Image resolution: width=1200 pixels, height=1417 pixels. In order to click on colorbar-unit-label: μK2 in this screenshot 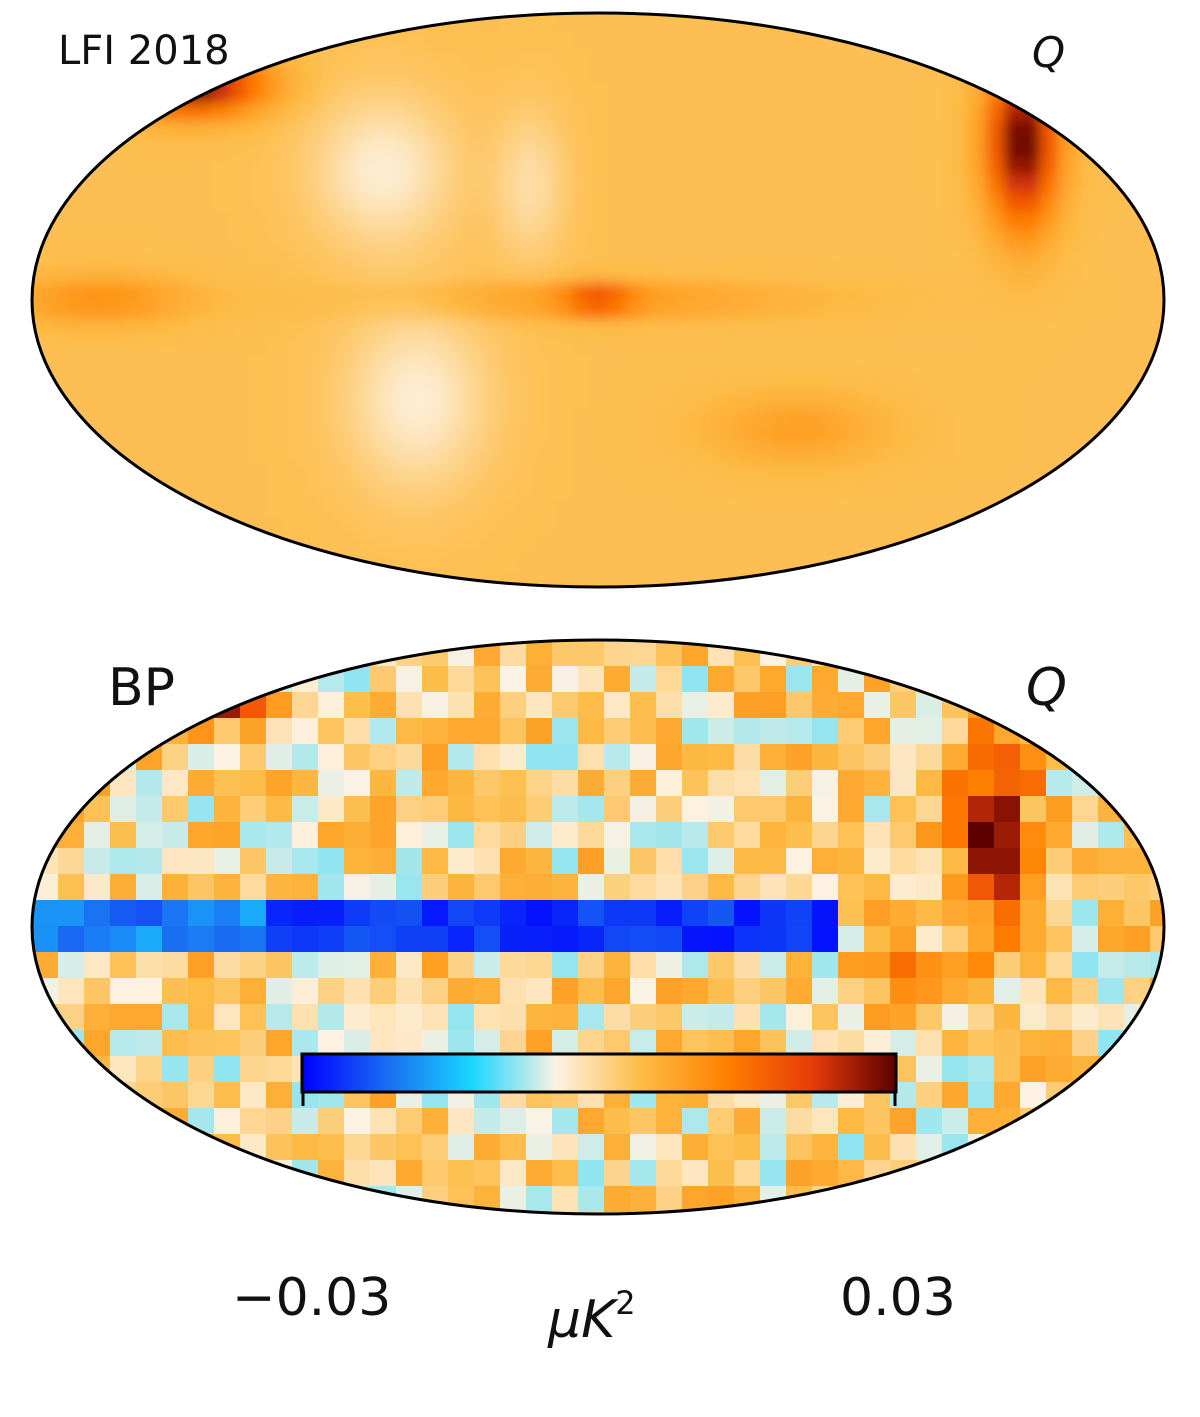, I will do `click(592, 1317)`.